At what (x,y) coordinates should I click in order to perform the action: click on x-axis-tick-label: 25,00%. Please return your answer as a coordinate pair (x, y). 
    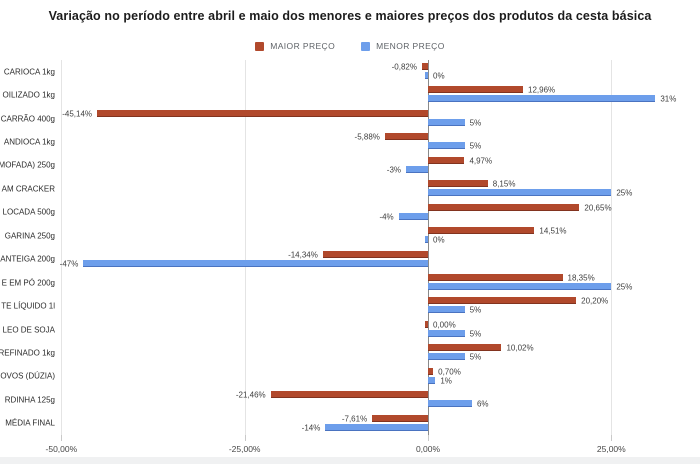
    Looking at the image, I should click on (611, 449).